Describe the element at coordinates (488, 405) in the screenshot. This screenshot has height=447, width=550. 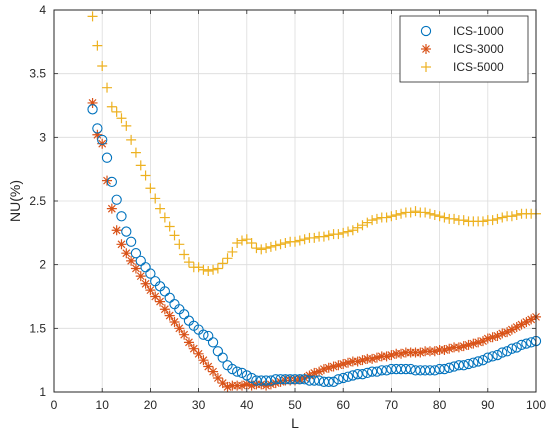
I see `x-tick-label: 90` at that location.